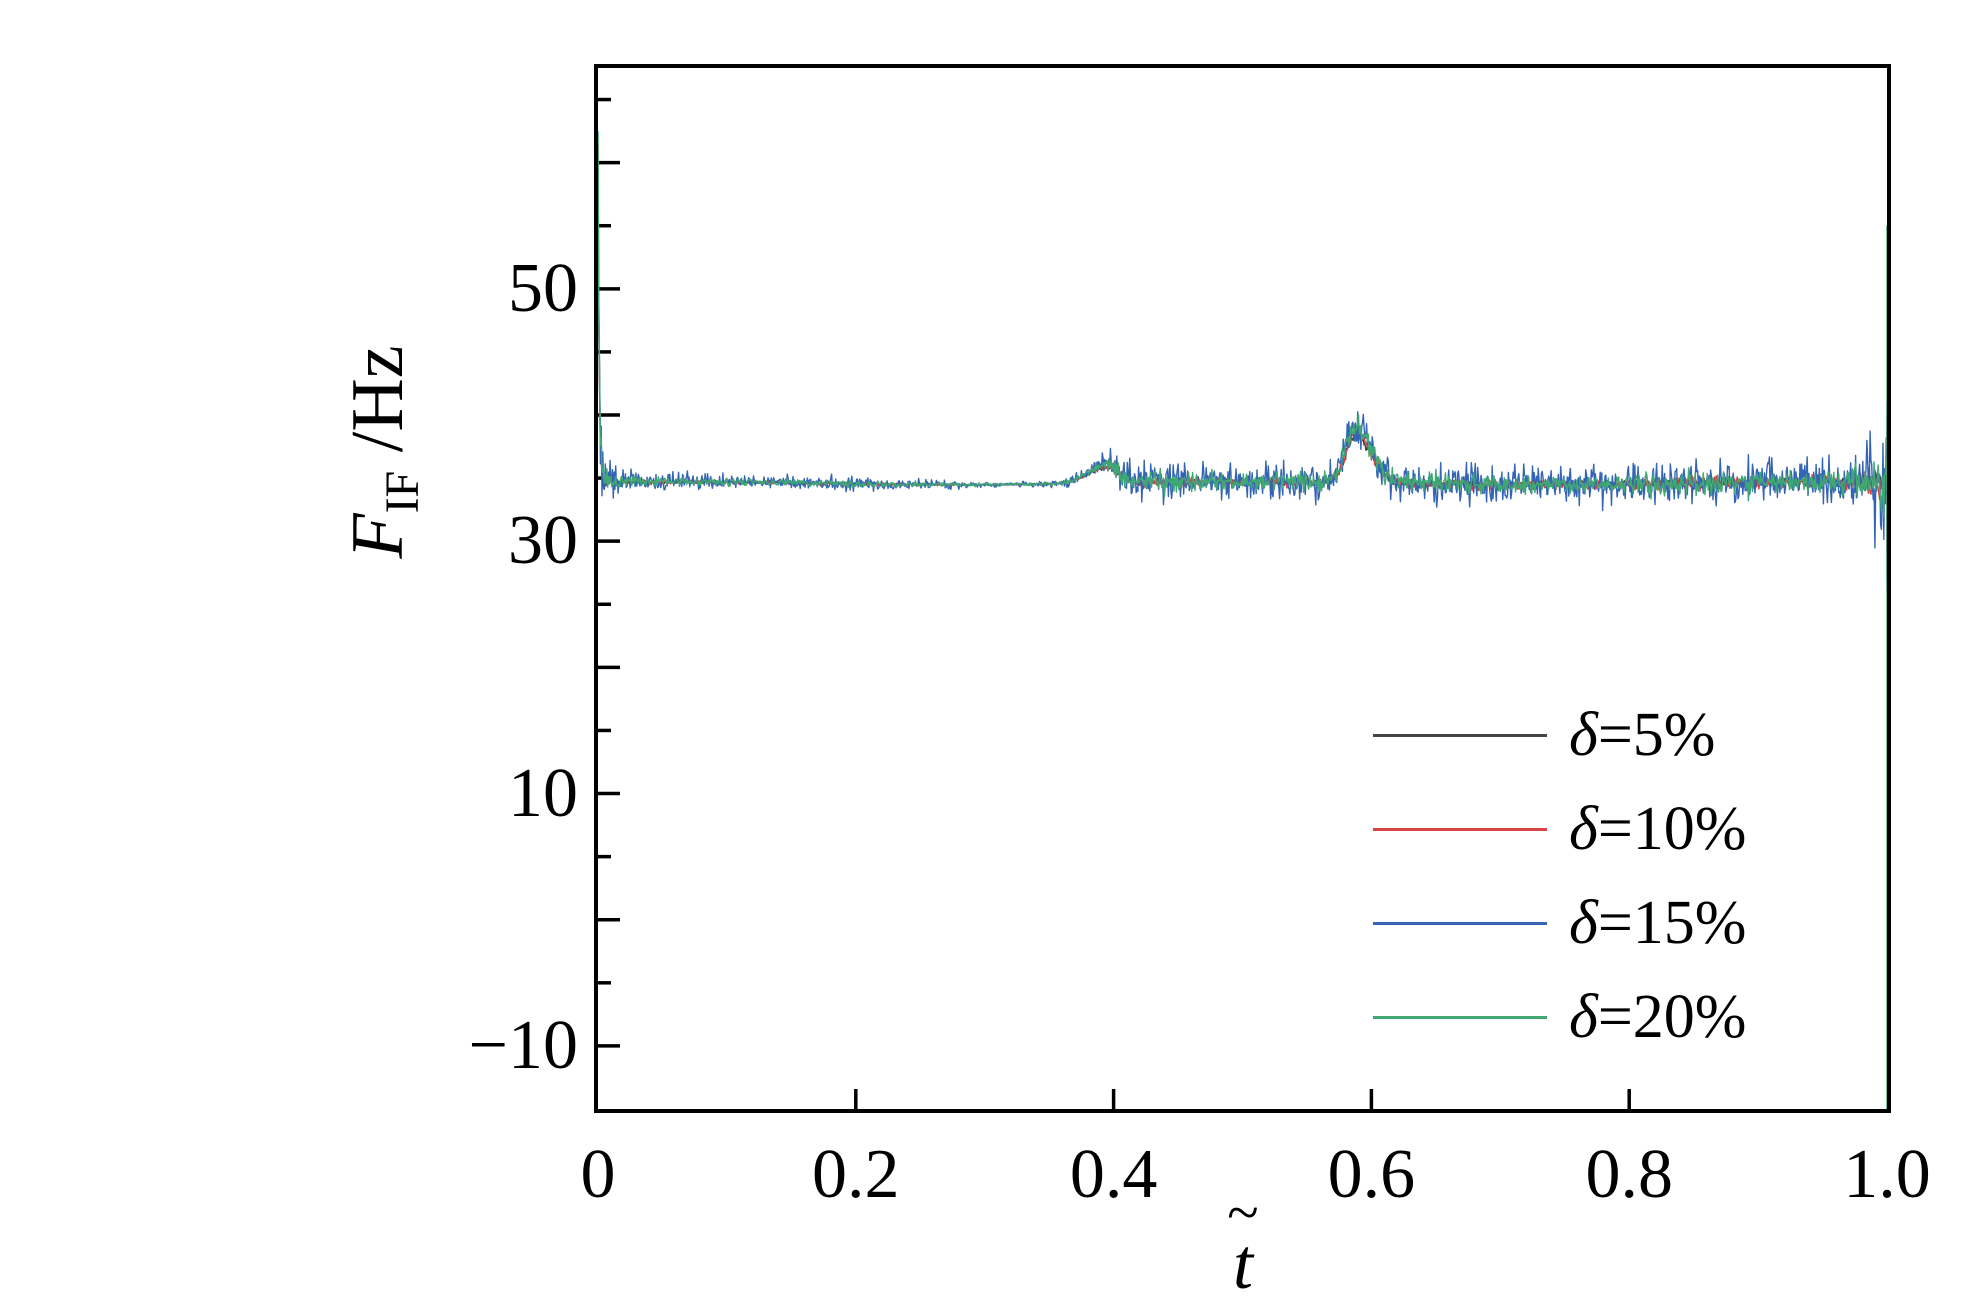  Describe the element at coordinates (1243, 1264) in the screenshot. I see `x-axis-title-base: t` at that location.